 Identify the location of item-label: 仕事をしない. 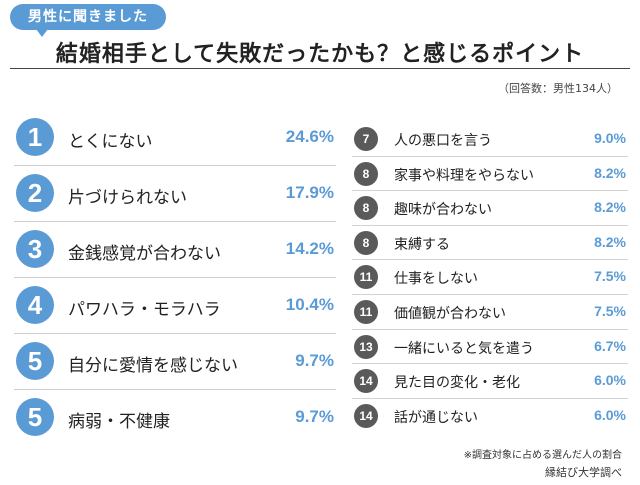
(436, 279).